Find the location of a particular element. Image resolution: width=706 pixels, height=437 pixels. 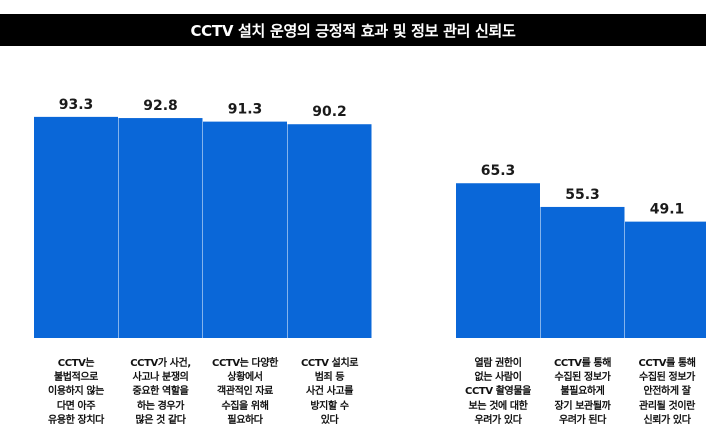

category-label-line: CCTV 설치로 is located at coordinates (329, 363).